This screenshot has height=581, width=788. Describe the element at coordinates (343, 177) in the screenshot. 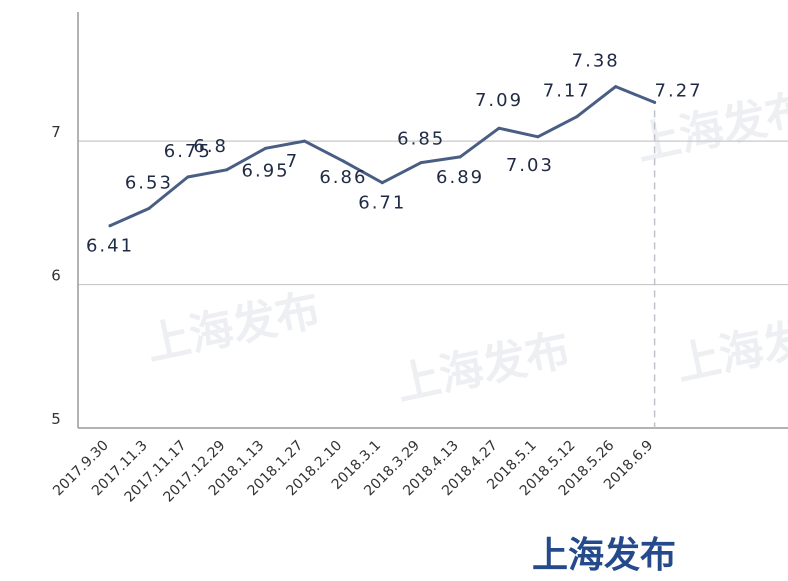

I see `data-label: 6.86` at that location.